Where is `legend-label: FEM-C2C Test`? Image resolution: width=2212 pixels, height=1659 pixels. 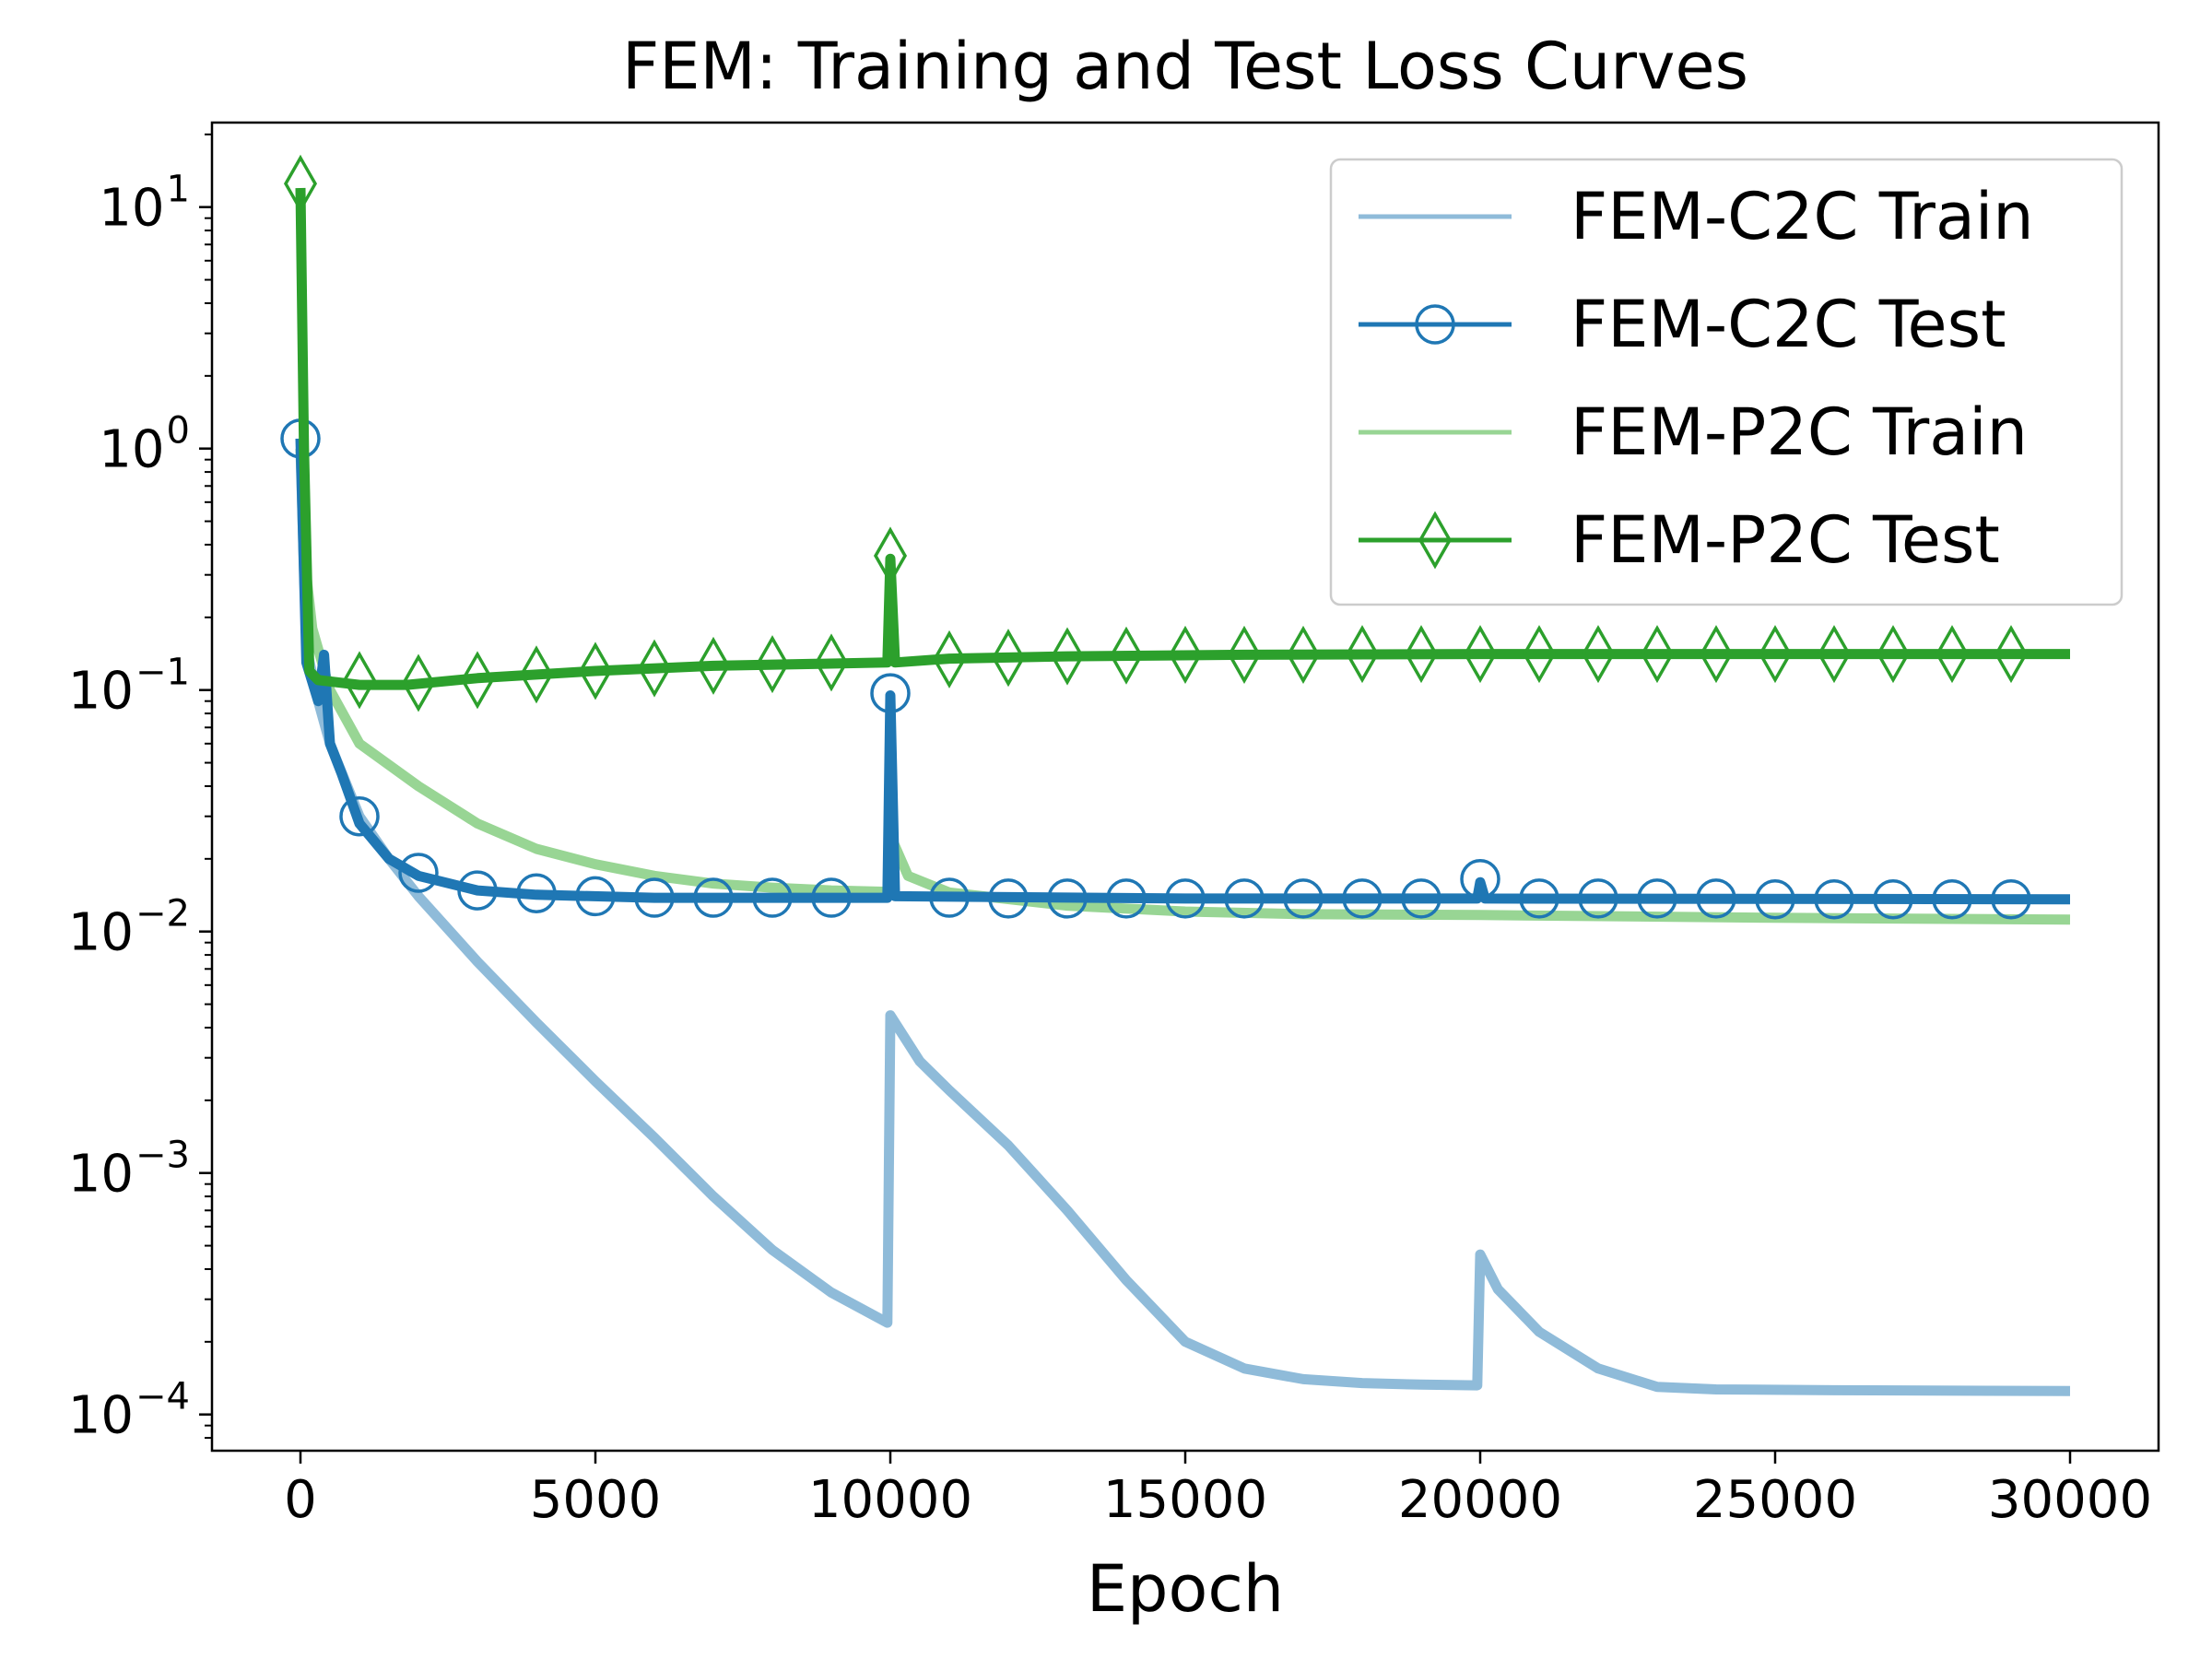
legend-label: FEM-C2C Test is located at coordinates (1788, 324).